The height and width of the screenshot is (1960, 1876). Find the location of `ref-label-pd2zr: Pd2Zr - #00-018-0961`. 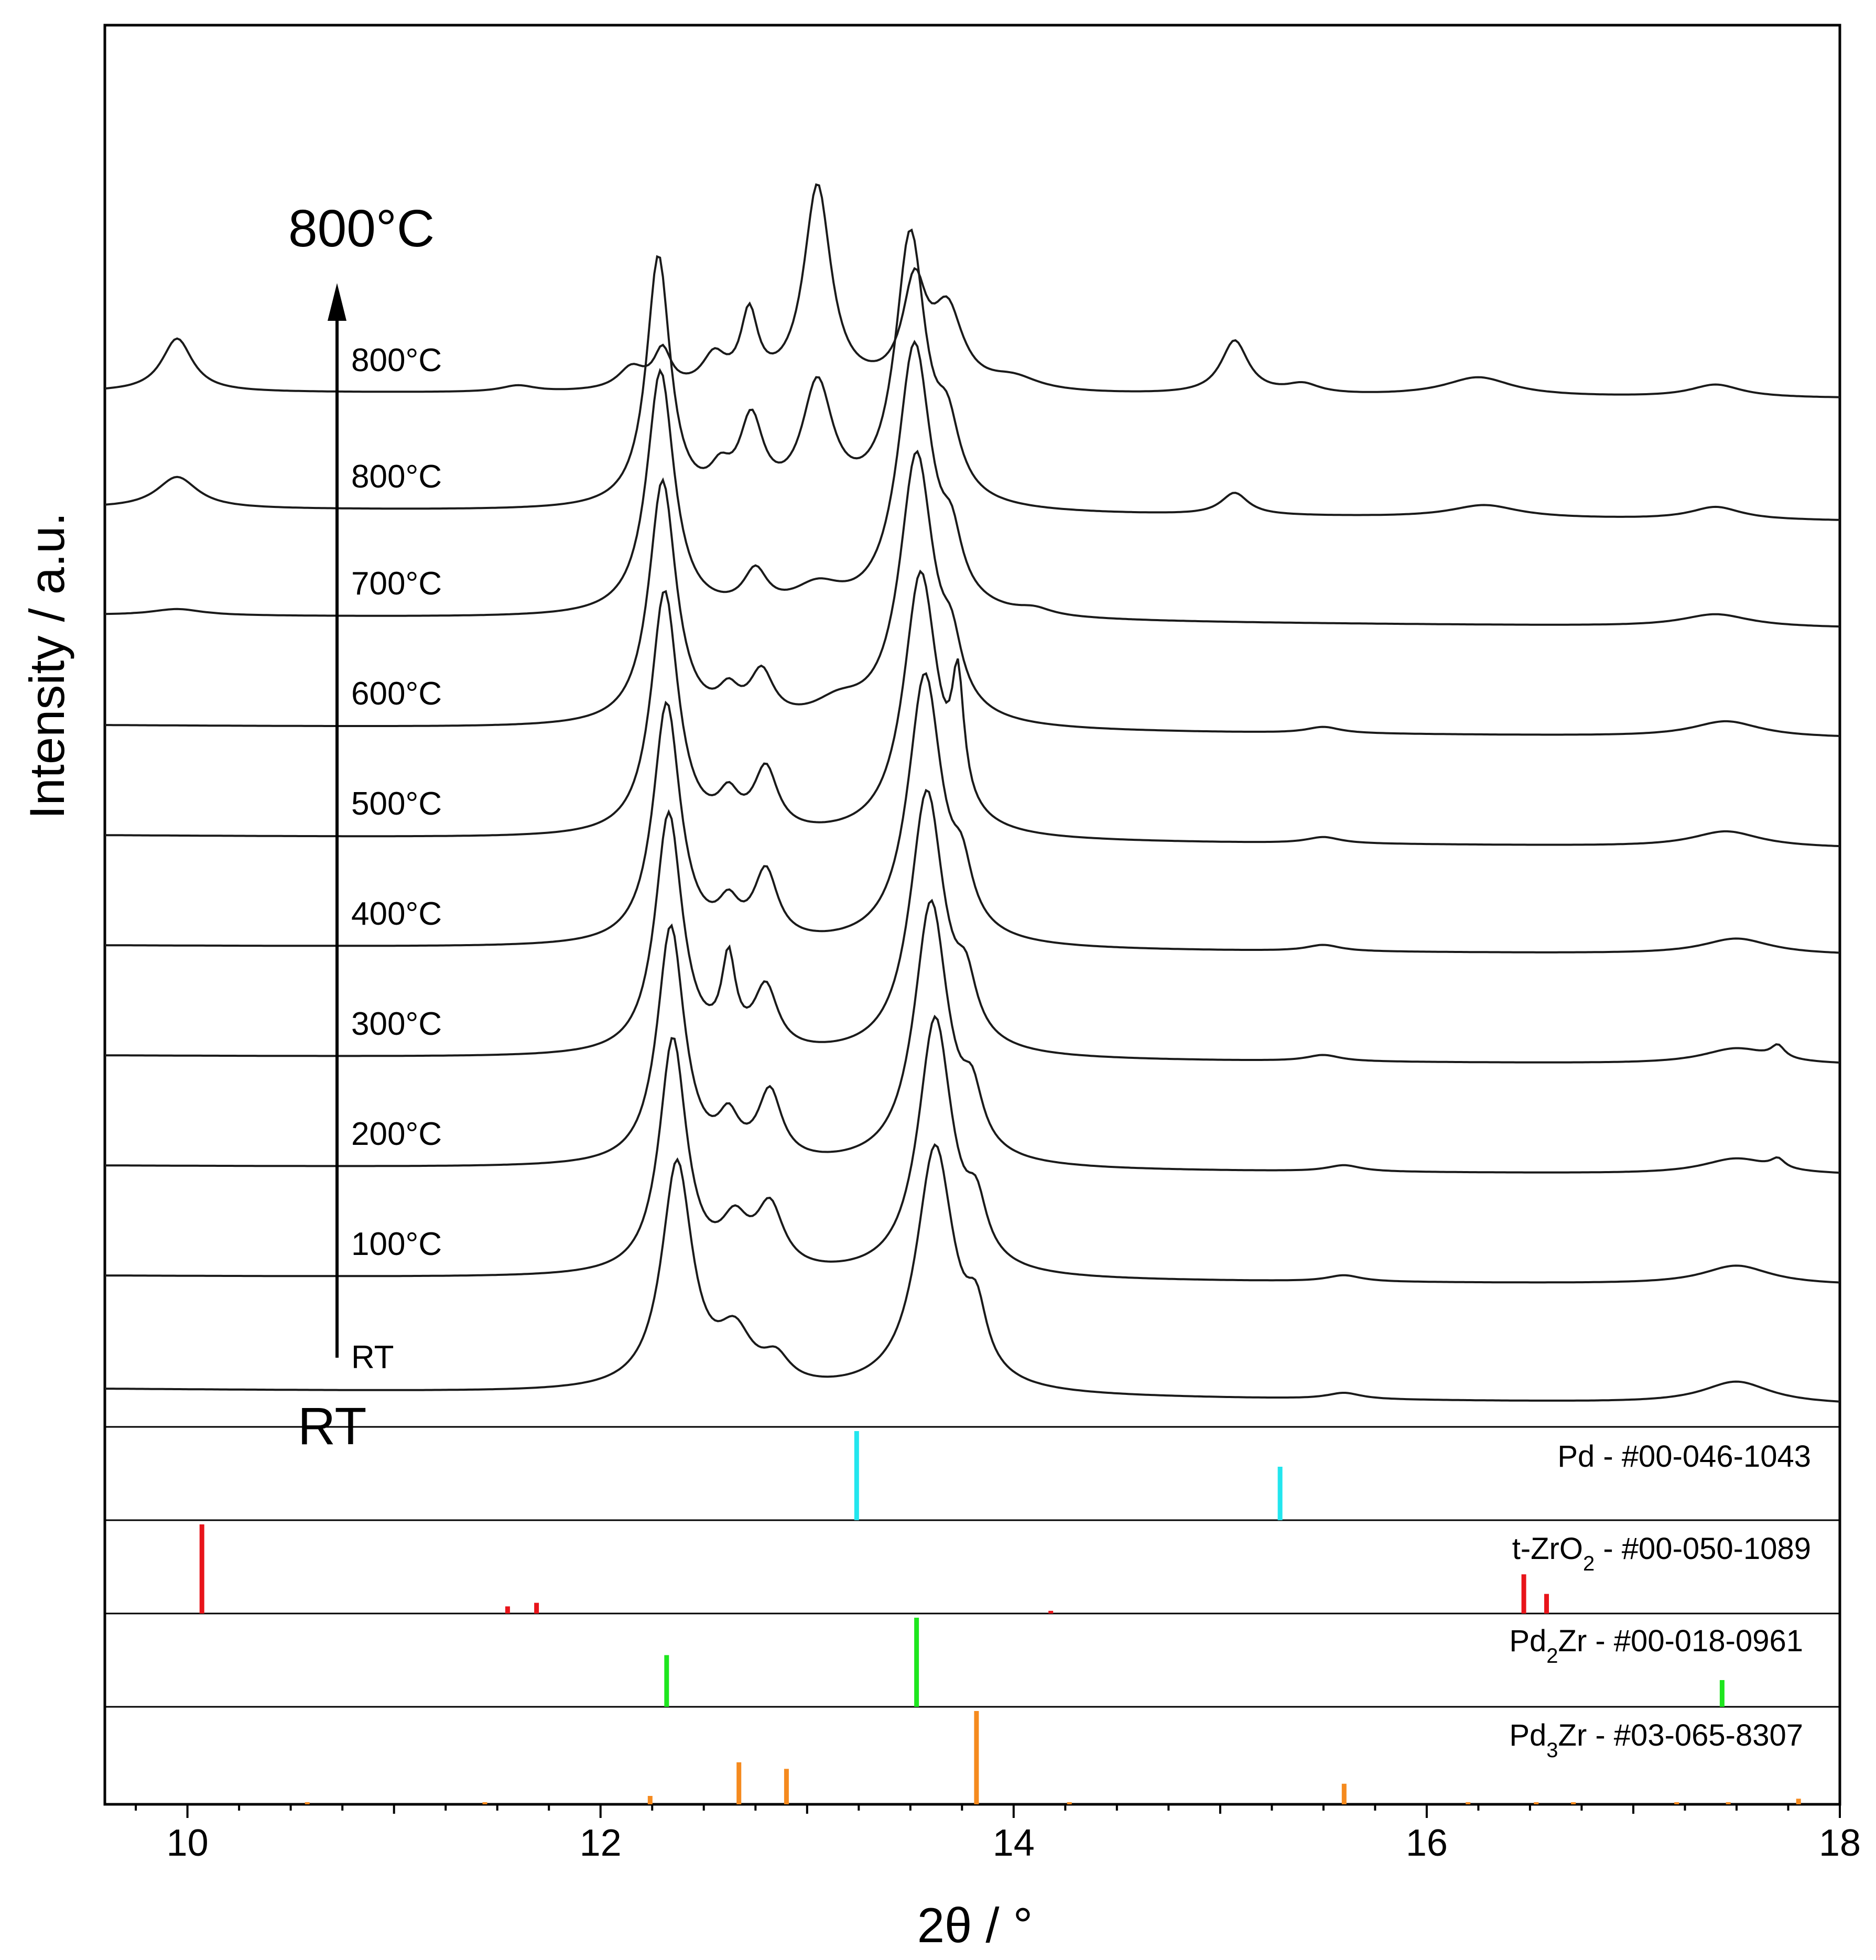

ref-label-pd2zr: Pd2Zr - #00-018-0961 is located at coordinates (1656, 1645).